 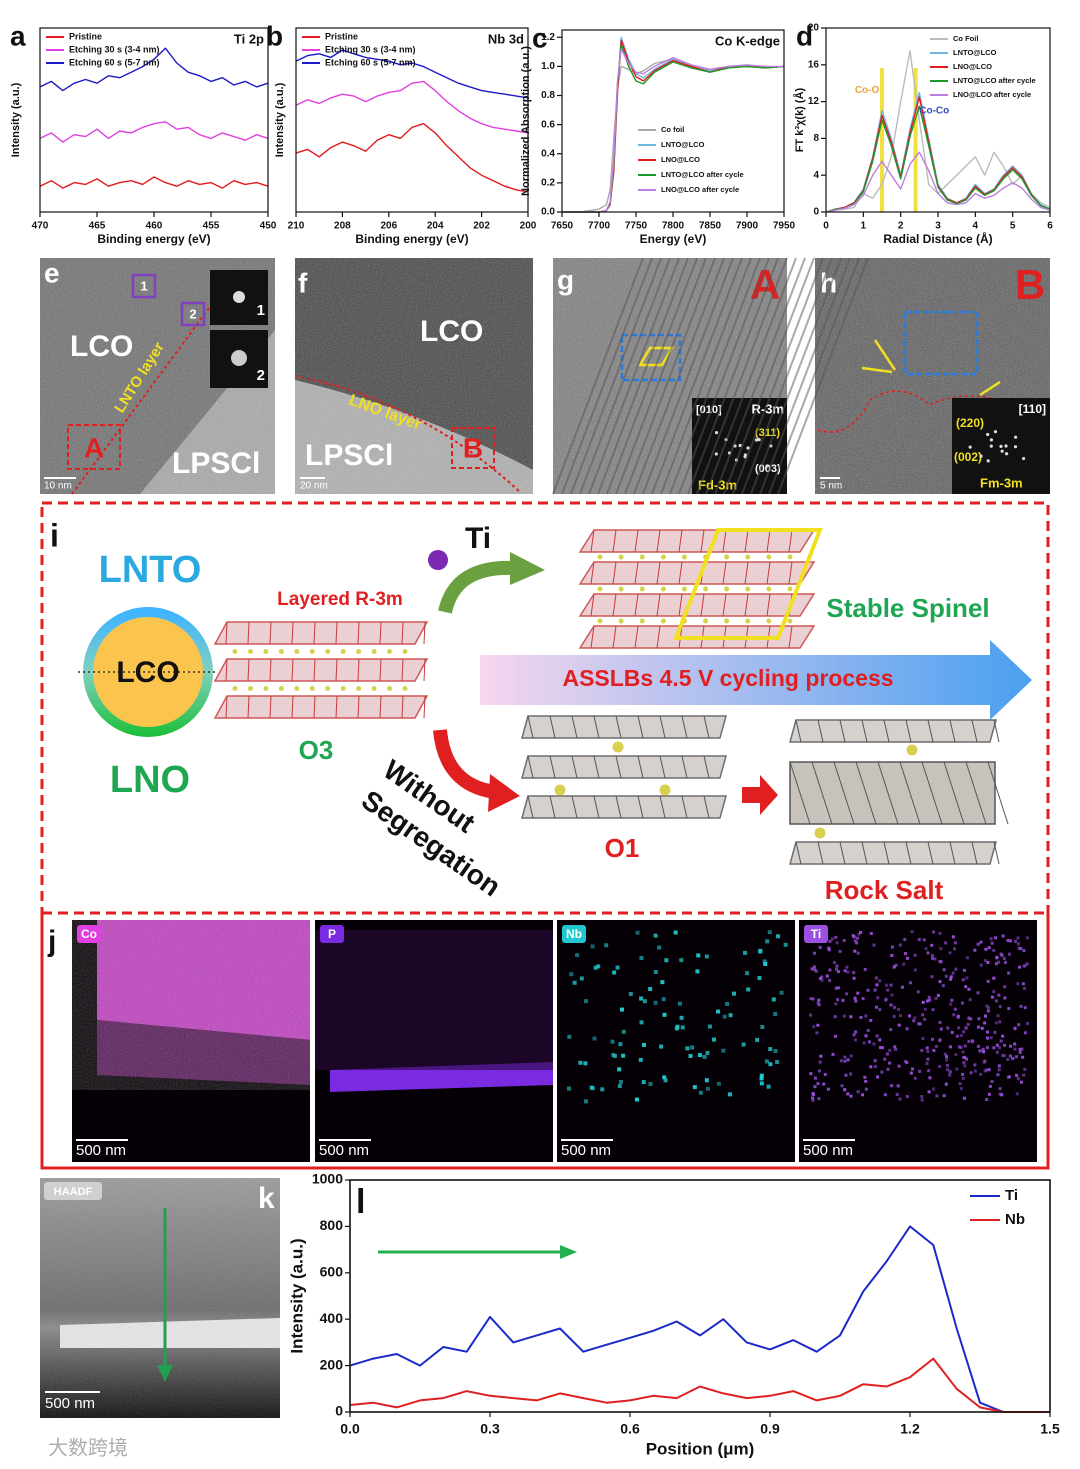 What do you see at coordinates (160, 1298) in the screenshot?
I see `haadf-panel` at bounding box center [160, 1298].